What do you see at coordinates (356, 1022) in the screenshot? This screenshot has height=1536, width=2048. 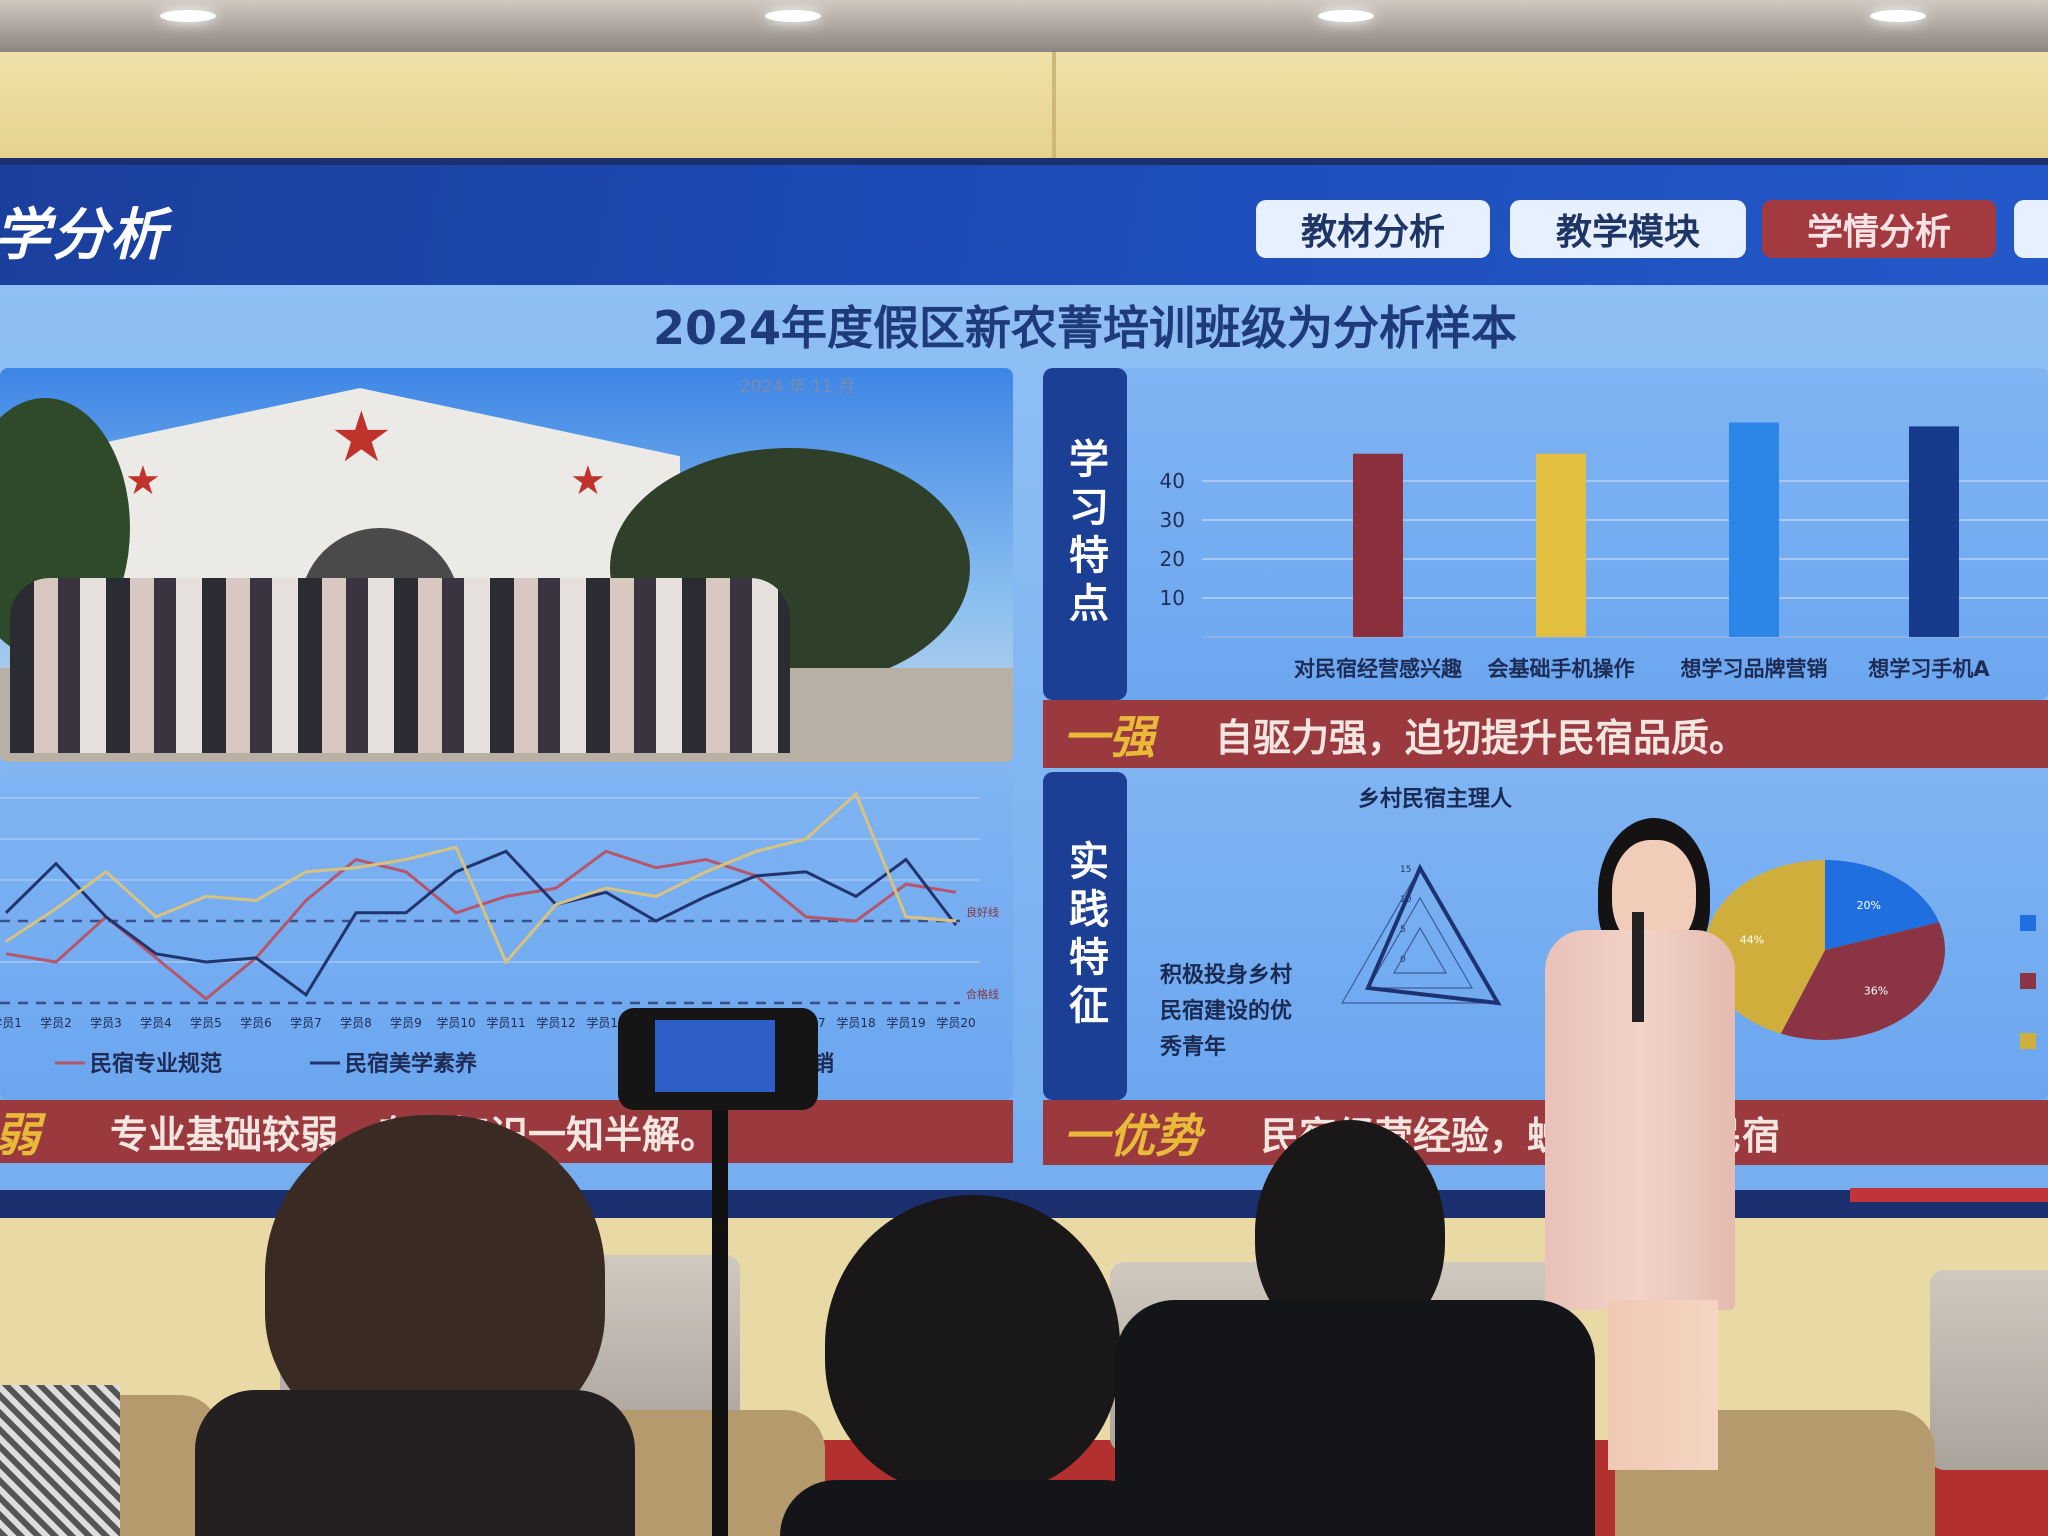 I see `x-tick-label: 学员8` at bounding box center [356, 1022].